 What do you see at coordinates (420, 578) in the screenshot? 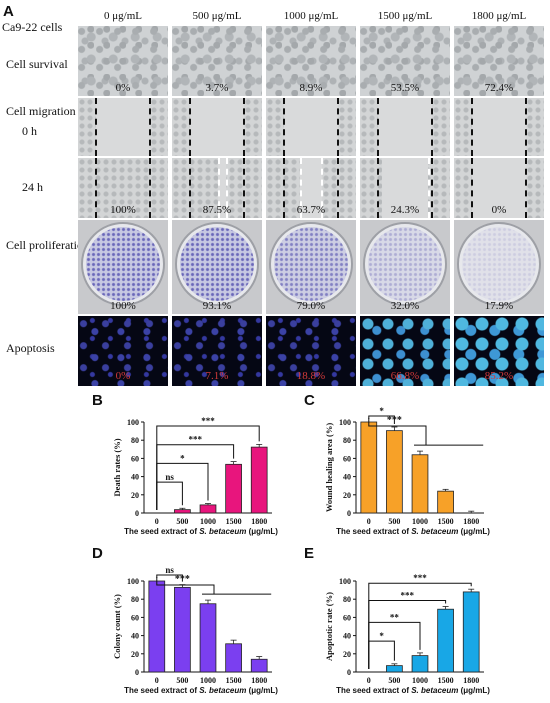
I see `chart-e-sig-label-3: ***` at bounding box center [420, 578].